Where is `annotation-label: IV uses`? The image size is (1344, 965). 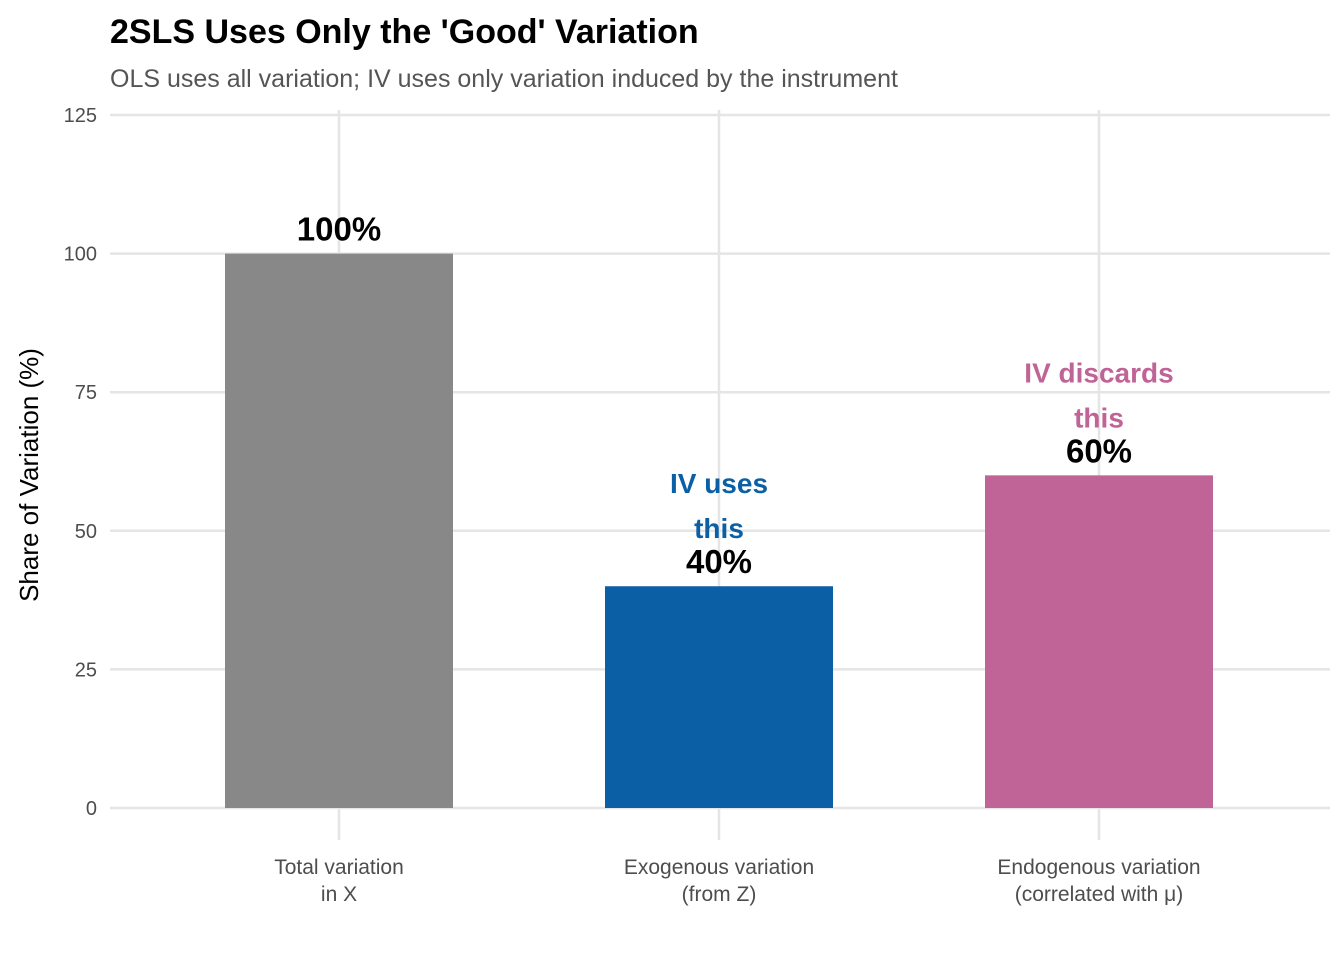 annotation-label: IV uses is located at coordinates (719, 483).